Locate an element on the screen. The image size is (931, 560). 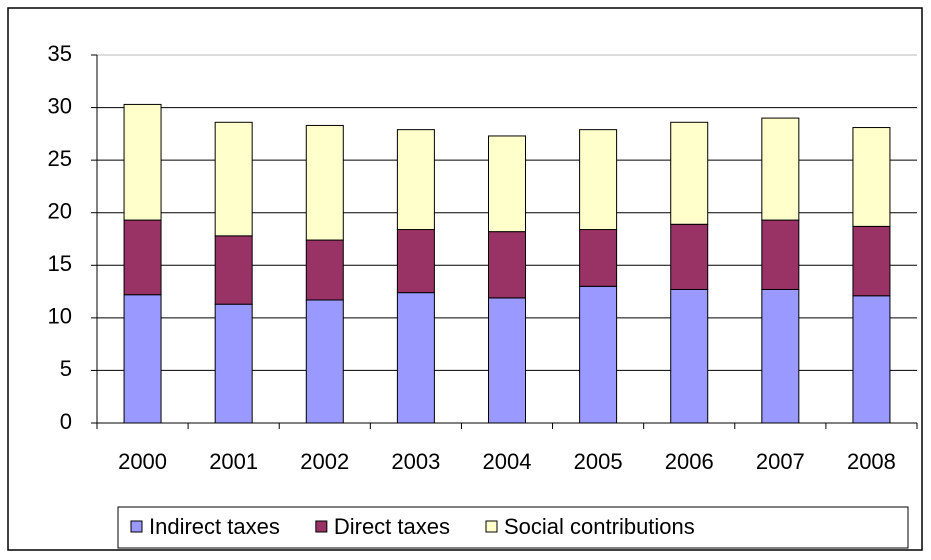
y-tick-label: 20 is located at coordinates (60, 211).